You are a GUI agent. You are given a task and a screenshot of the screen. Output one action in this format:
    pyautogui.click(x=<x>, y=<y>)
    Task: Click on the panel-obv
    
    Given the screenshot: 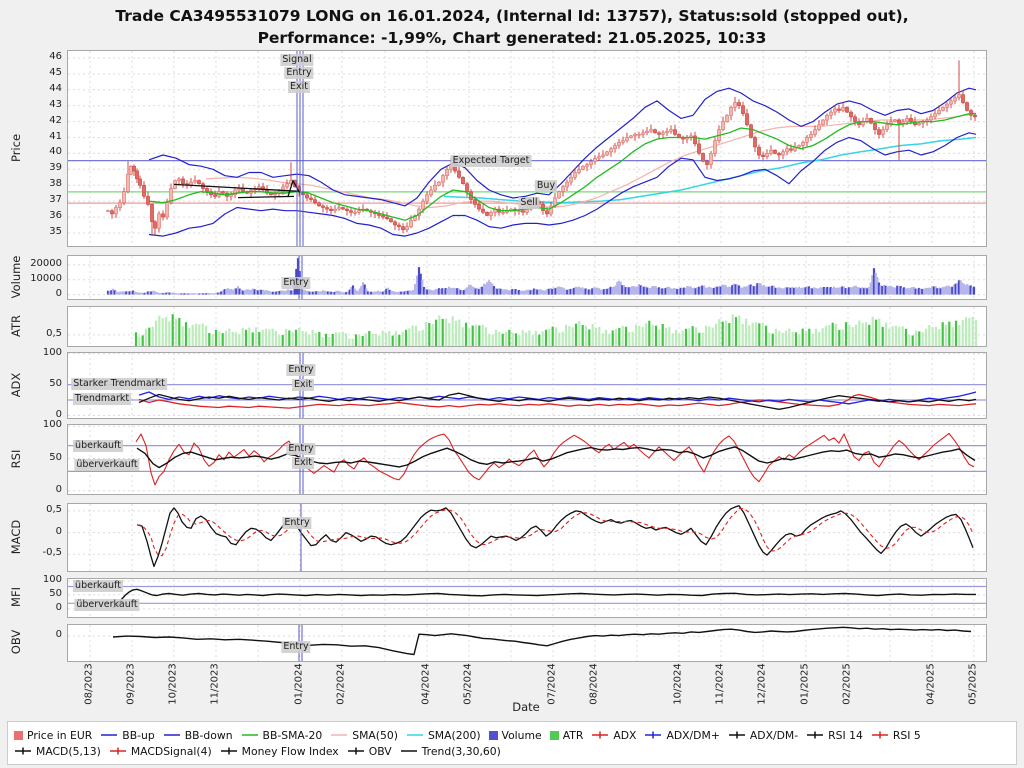 What is the action you would take?
    pyautogui.click(x=527, y=643)
    